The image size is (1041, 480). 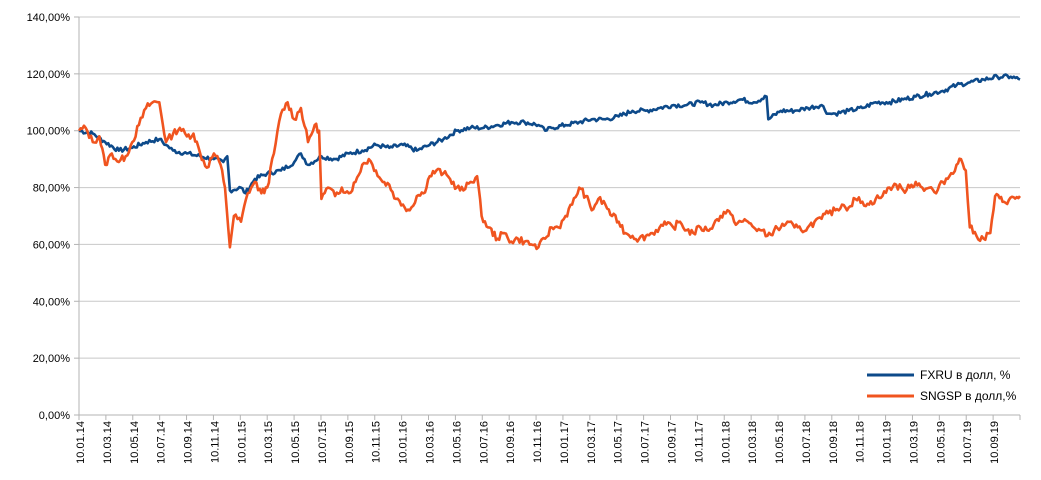 I want to click on x-tick-label-27: 10.07.18, so click(x=807, y=442).